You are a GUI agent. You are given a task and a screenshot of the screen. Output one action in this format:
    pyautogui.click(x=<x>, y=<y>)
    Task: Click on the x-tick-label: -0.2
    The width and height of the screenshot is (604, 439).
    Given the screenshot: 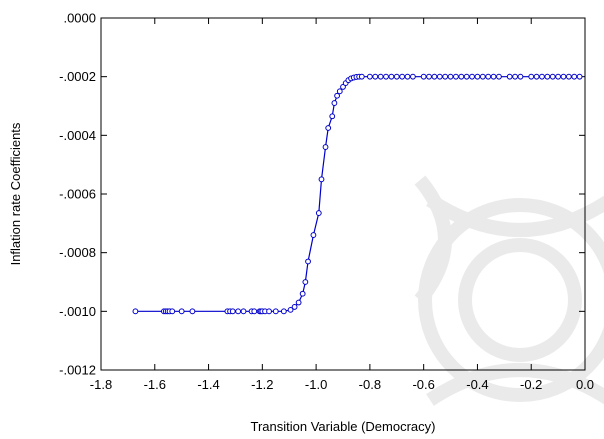 What is the action you would take?
    pyautogui.click(x=531, y=384)
    